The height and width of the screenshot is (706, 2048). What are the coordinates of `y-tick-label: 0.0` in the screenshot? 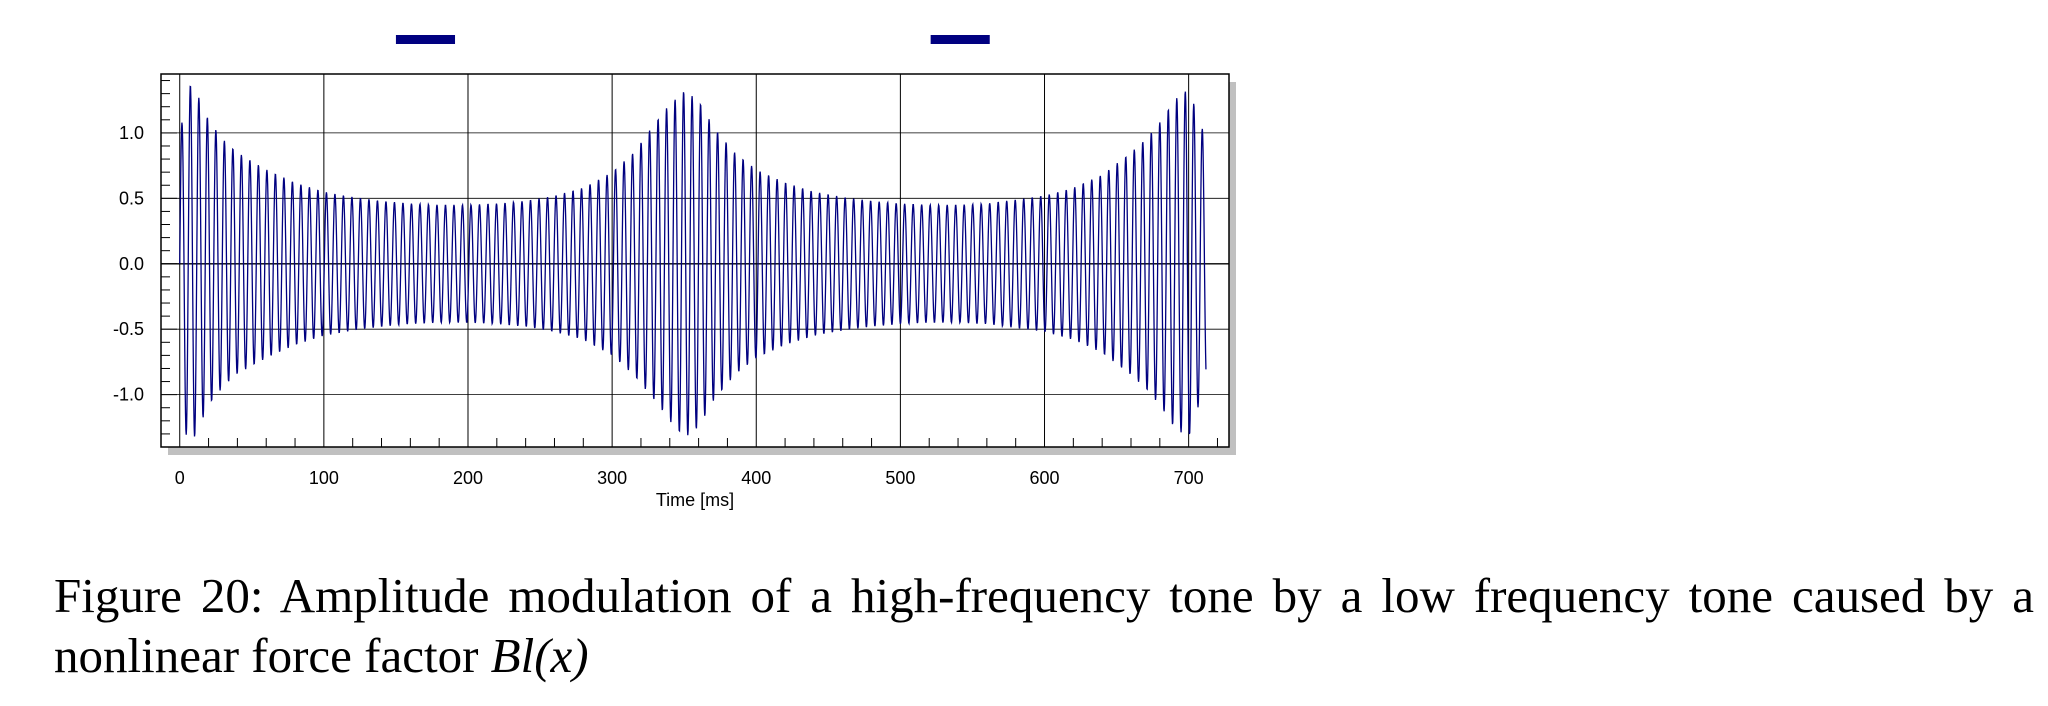 It's located at (131, 264).